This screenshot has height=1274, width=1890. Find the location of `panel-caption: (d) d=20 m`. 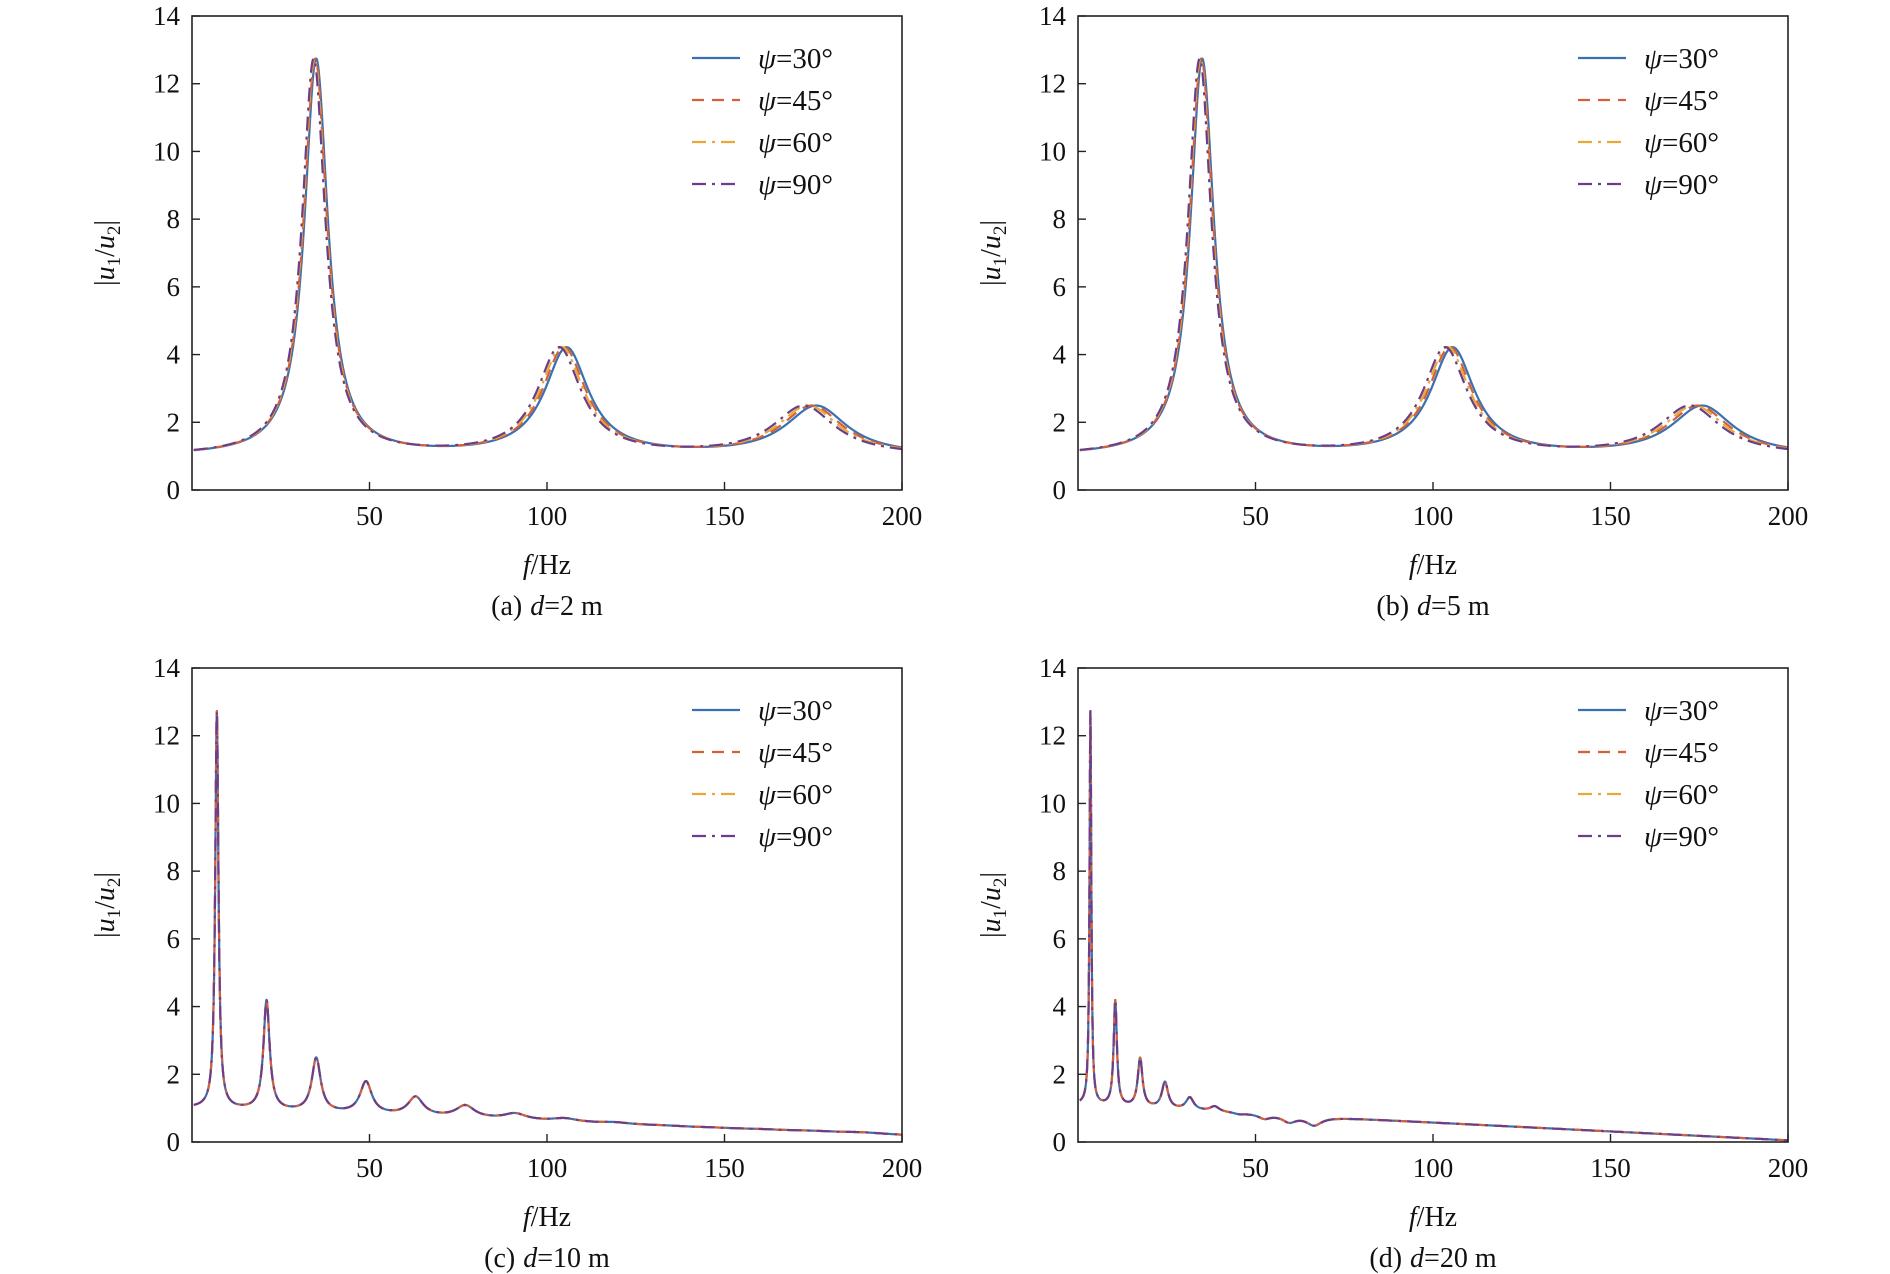

panel-caption: (d) d=20 m is located at coordinates (1432, 1258).